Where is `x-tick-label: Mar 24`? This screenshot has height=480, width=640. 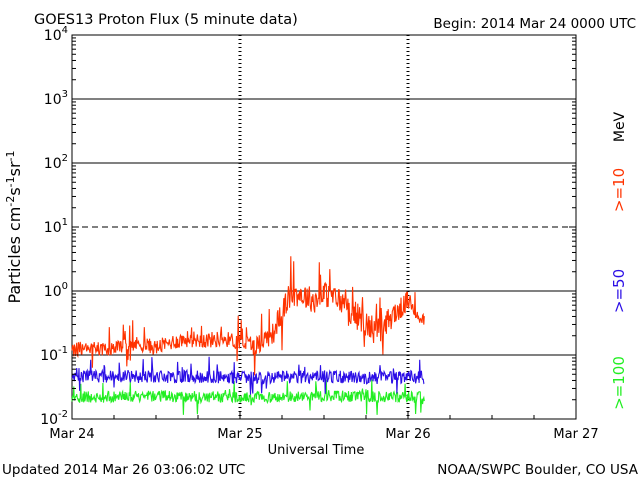
x-tick-label: Mar 24 is located at coordinates (71, 434).